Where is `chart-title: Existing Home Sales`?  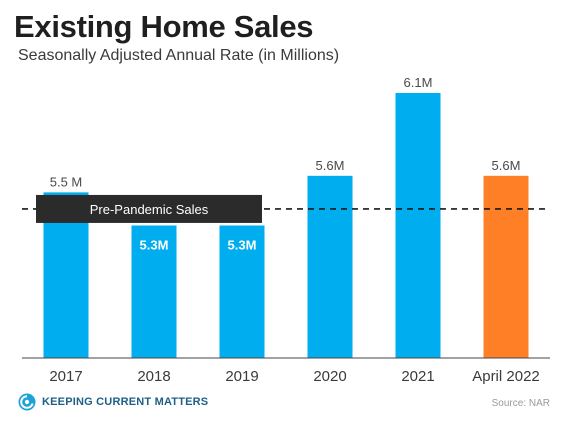 chart-title: Existing Home Sales is located at coordinates (164, 26).